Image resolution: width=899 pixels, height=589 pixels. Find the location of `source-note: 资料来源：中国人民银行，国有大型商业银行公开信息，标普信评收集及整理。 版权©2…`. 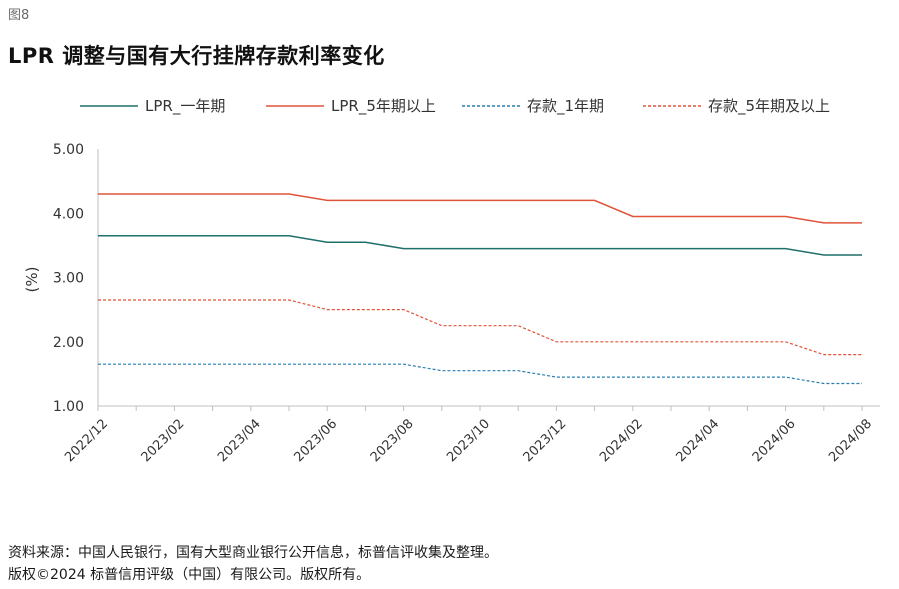

source-note: 资料来源：中国人民银行，国有大型商业银行公开信息，标普信评收集及整理。 版权©2… is located at coordinates (253, 564).